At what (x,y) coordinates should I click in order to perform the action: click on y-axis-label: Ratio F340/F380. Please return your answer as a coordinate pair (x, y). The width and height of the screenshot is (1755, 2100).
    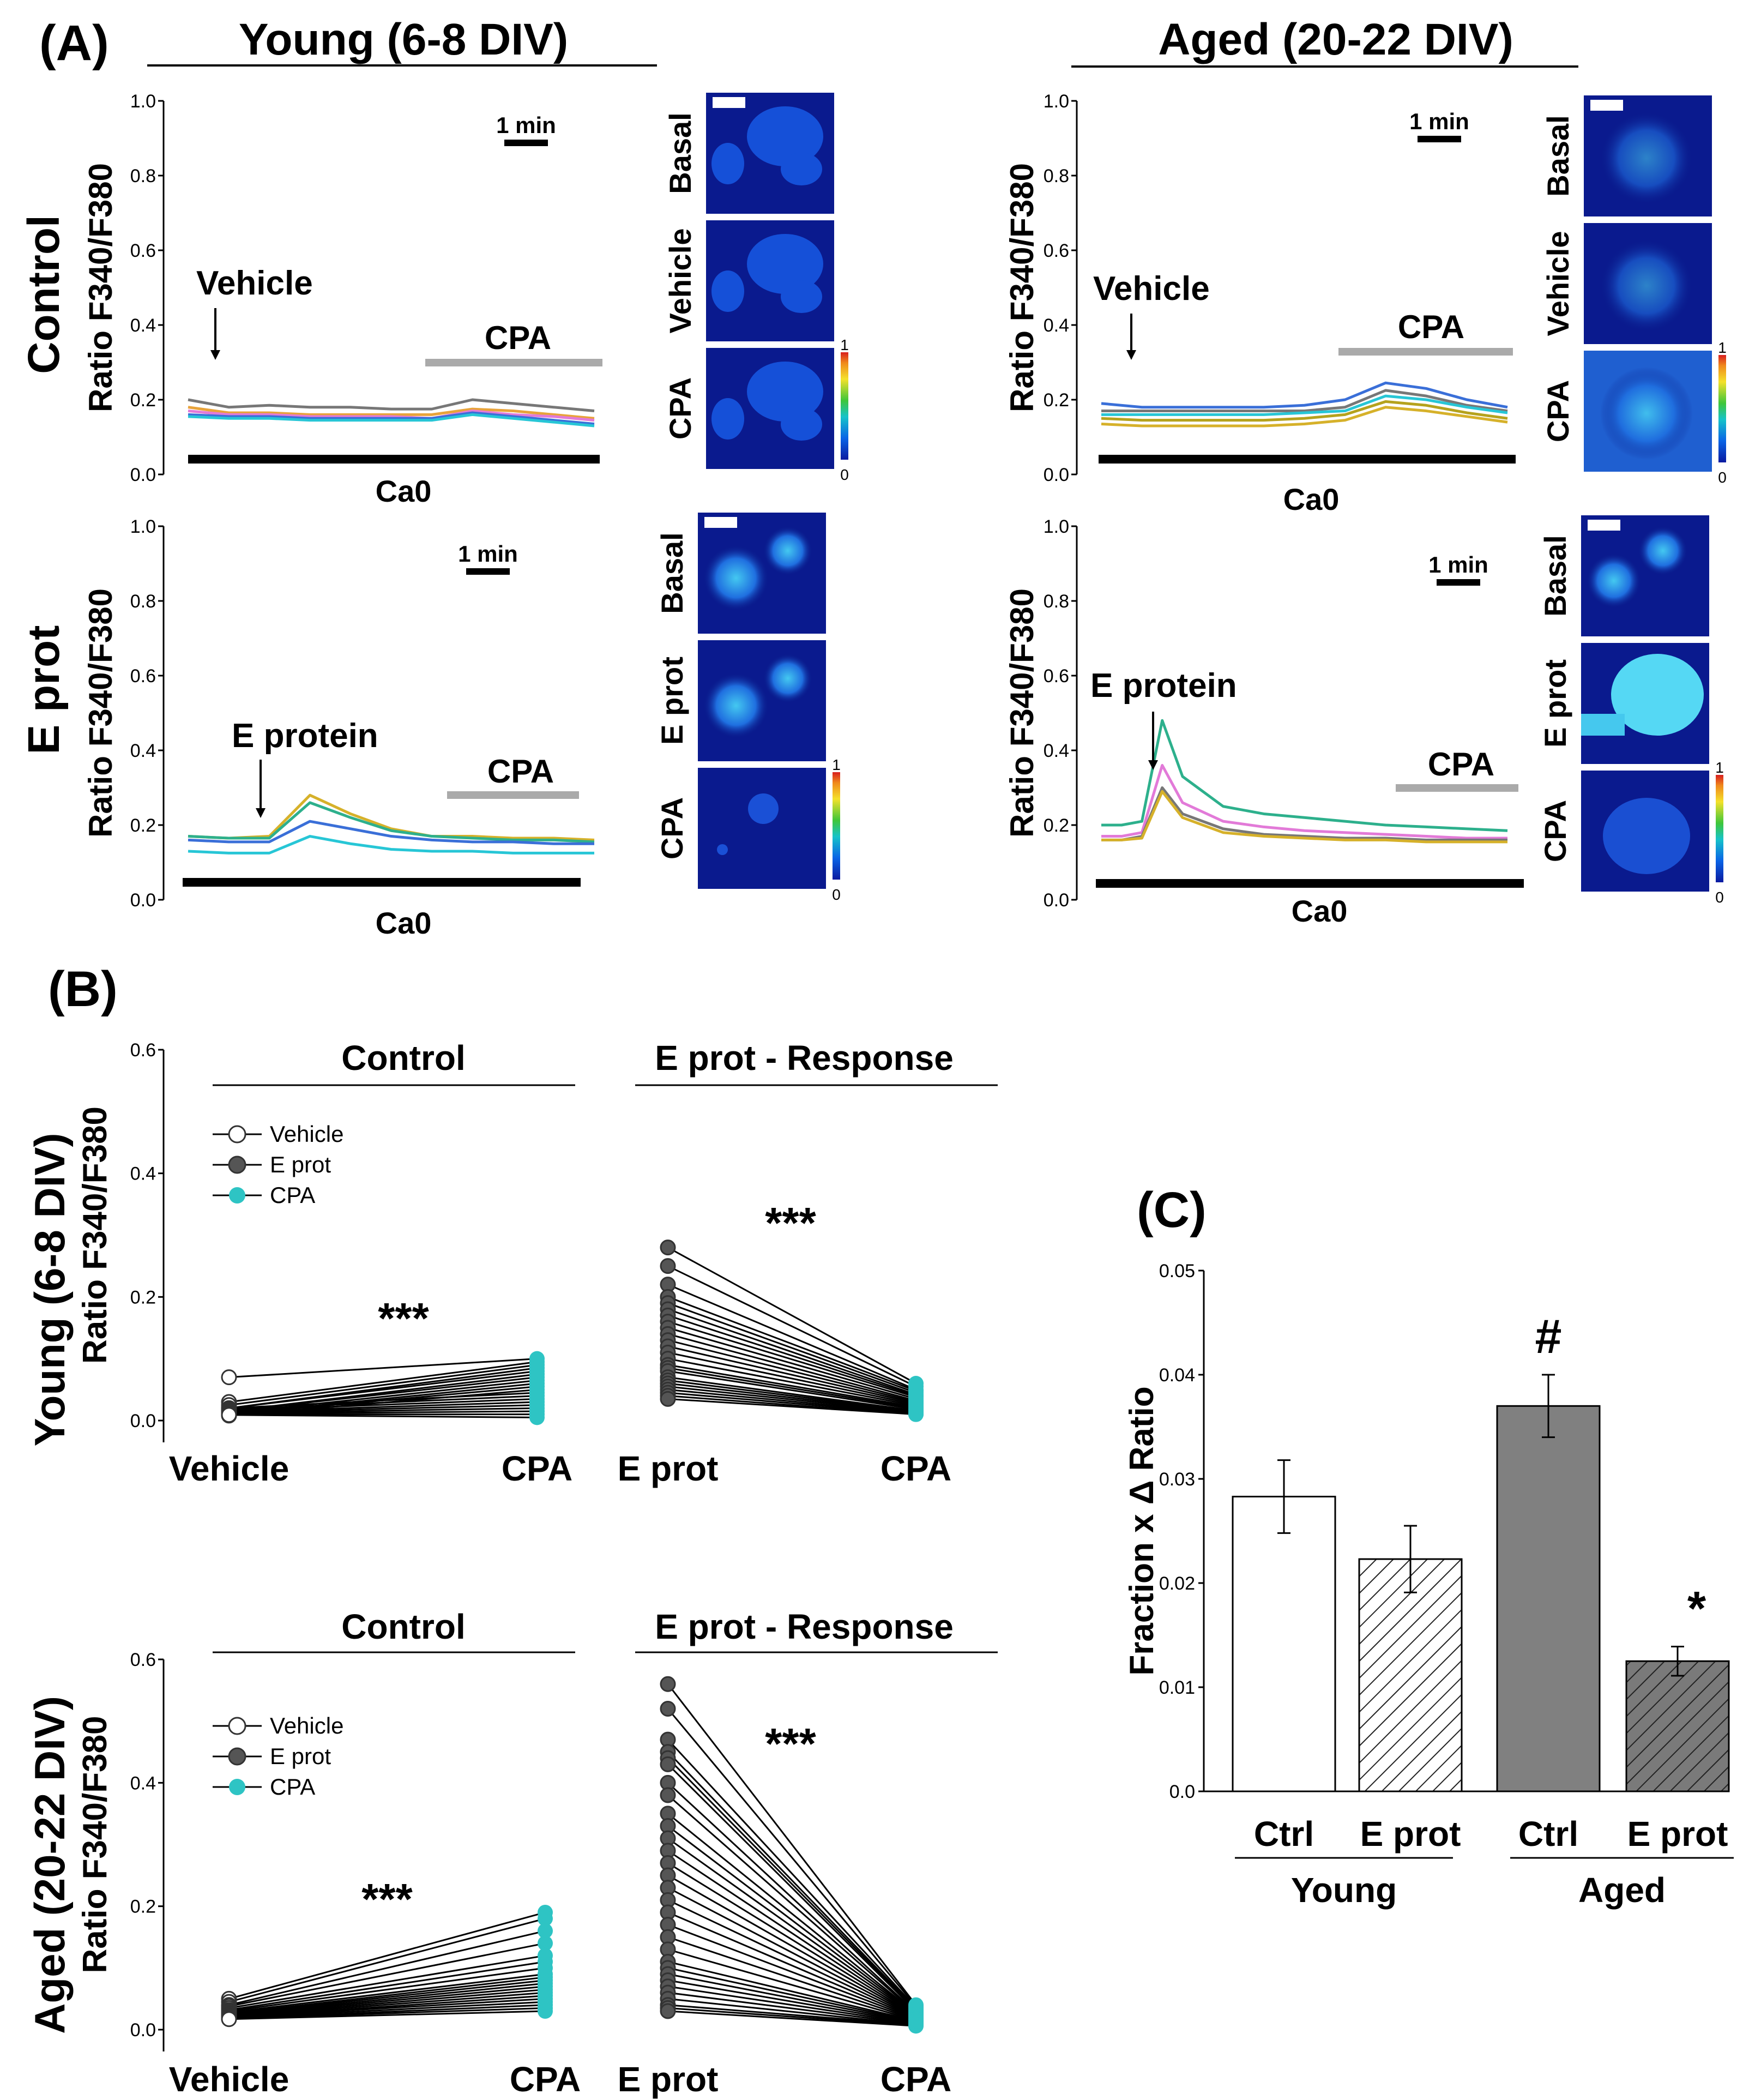
    Looking at the image, I should click on (101, 713).